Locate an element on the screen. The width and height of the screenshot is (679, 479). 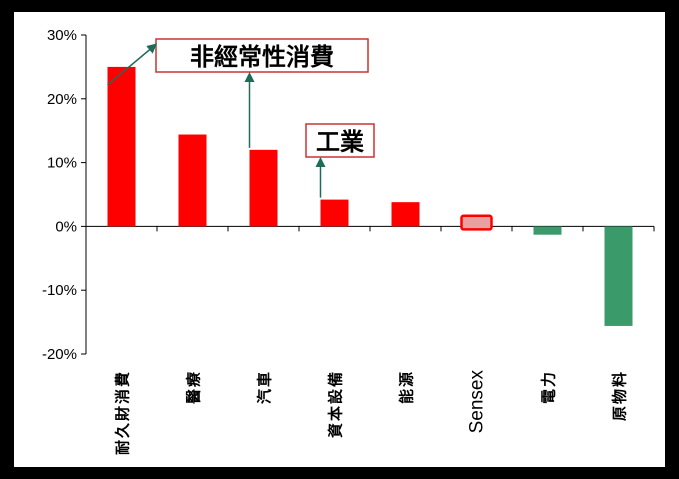
y-tick-label: 20% is located at coordinates (62, 99).